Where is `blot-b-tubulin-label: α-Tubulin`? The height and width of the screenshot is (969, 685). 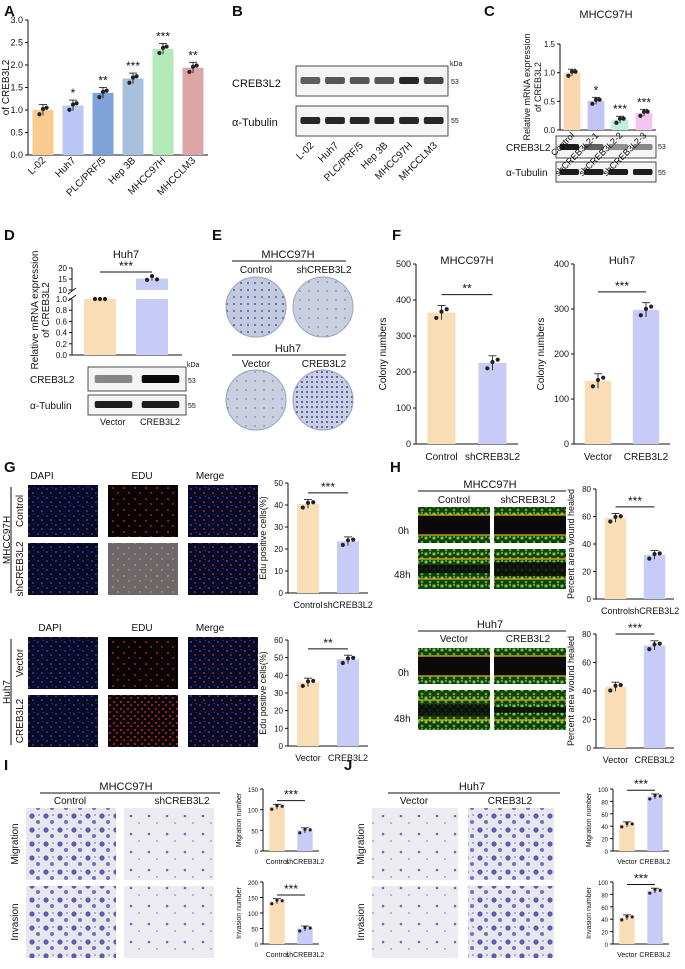 blot-b-tubulin-label: α-Tubulin is located at coordinates (255, 123).